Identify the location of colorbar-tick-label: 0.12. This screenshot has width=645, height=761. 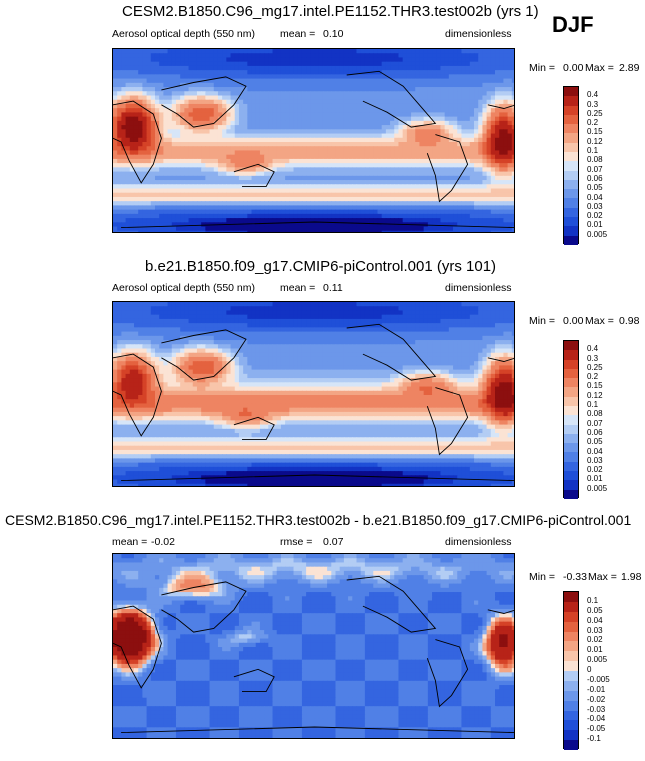
(595, 141).